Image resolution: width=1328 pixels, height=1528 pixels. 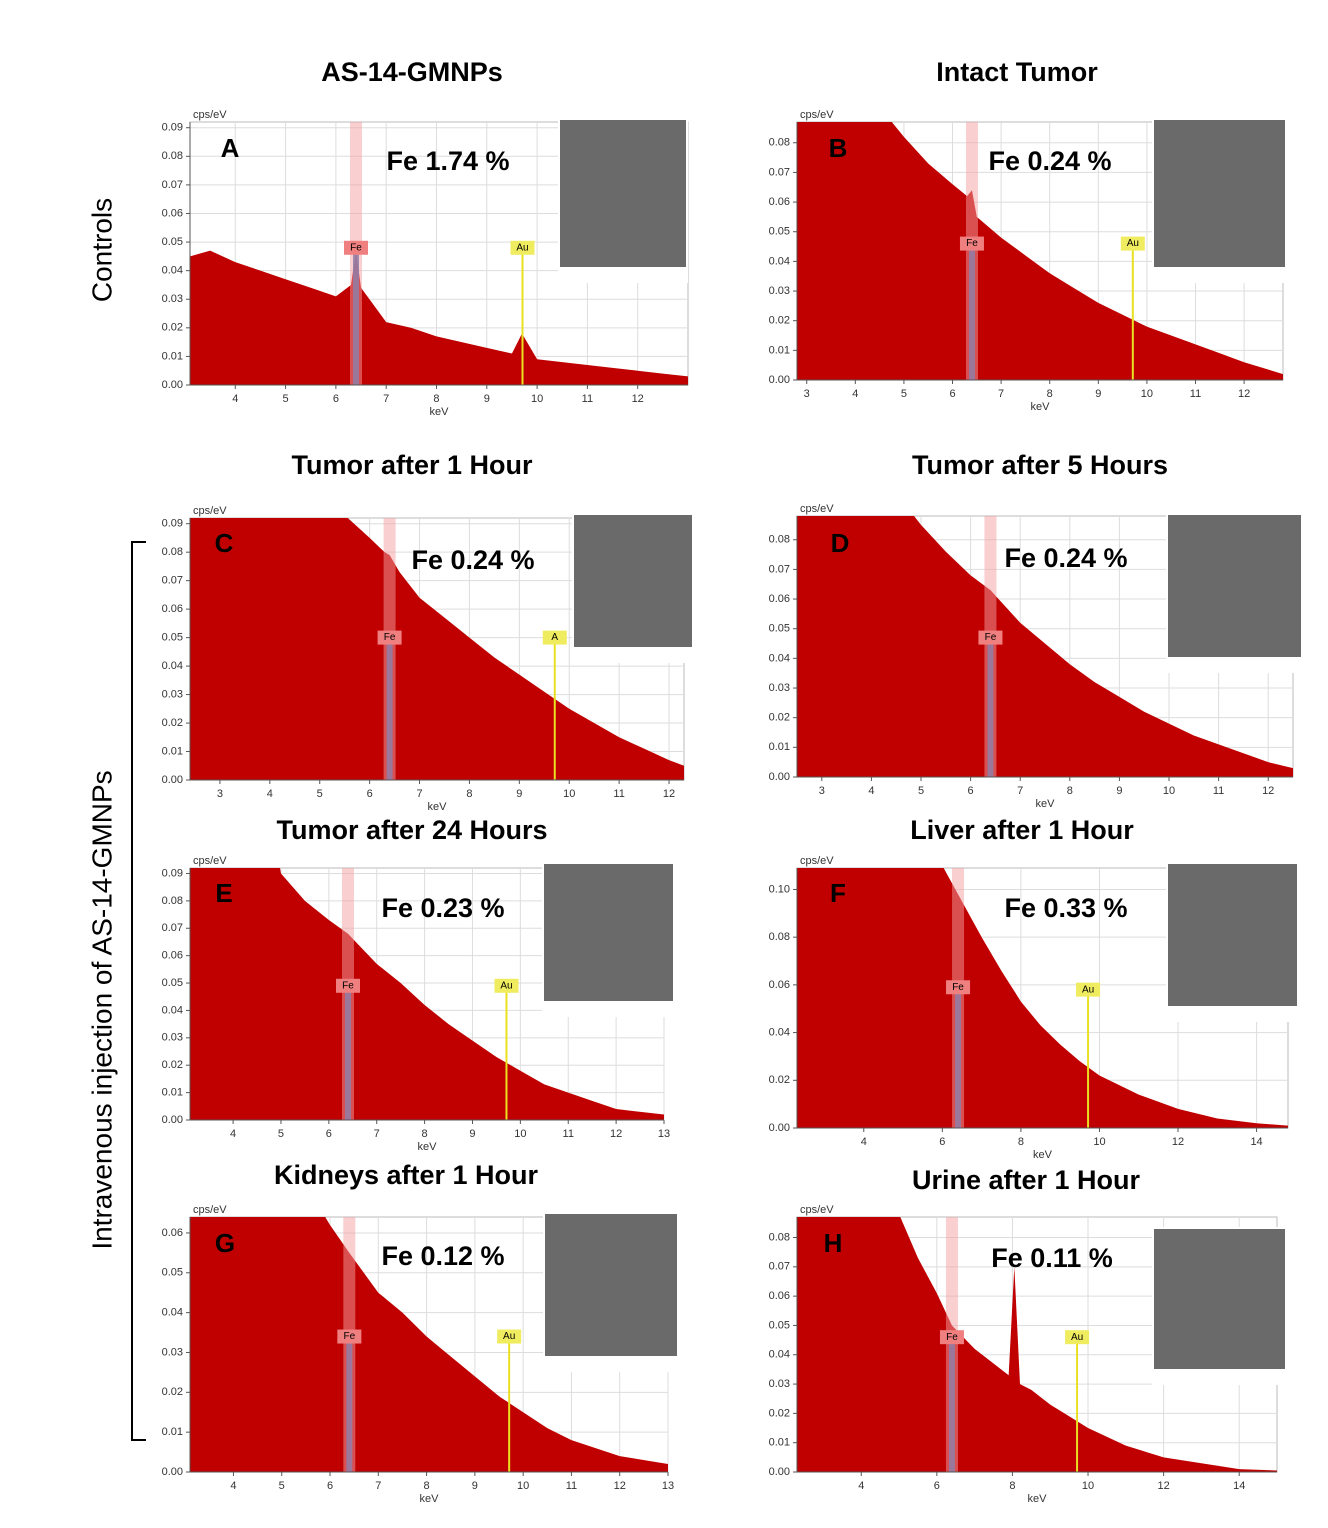 I want to click on chart-title: Tumor after 1 Hour, so click(x=412, y=465).